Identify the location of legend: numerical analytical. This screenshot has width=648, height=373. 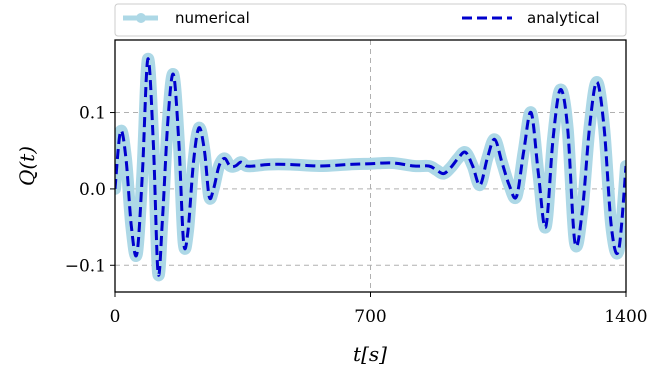
(370, 20).